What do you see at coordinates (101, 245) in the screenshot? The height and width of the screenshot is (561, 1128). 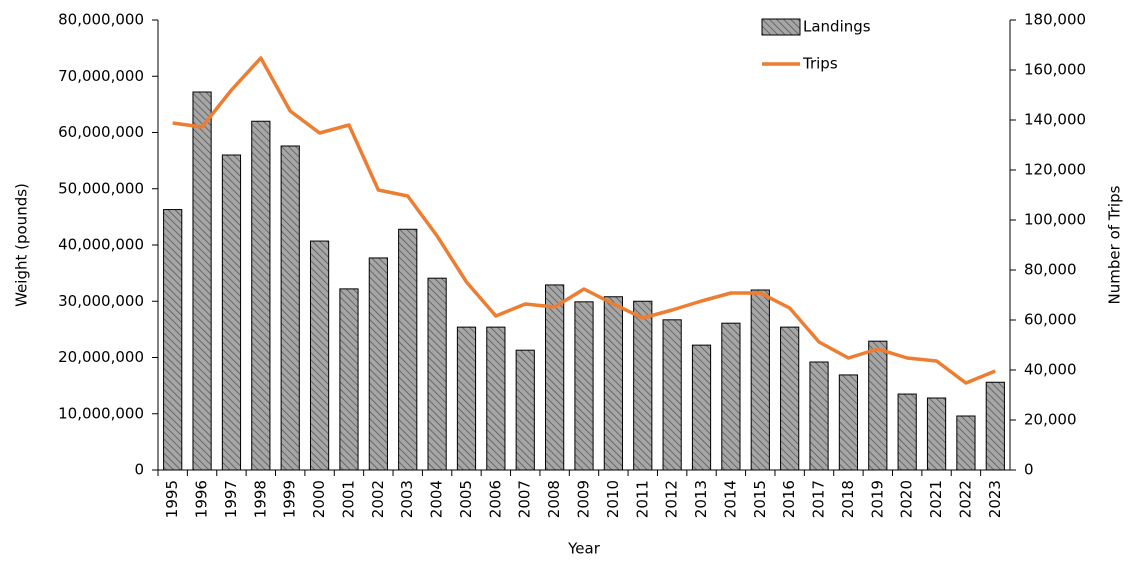 I see `y-tick-label: 40,000,000` at bounding box center [101, 245].